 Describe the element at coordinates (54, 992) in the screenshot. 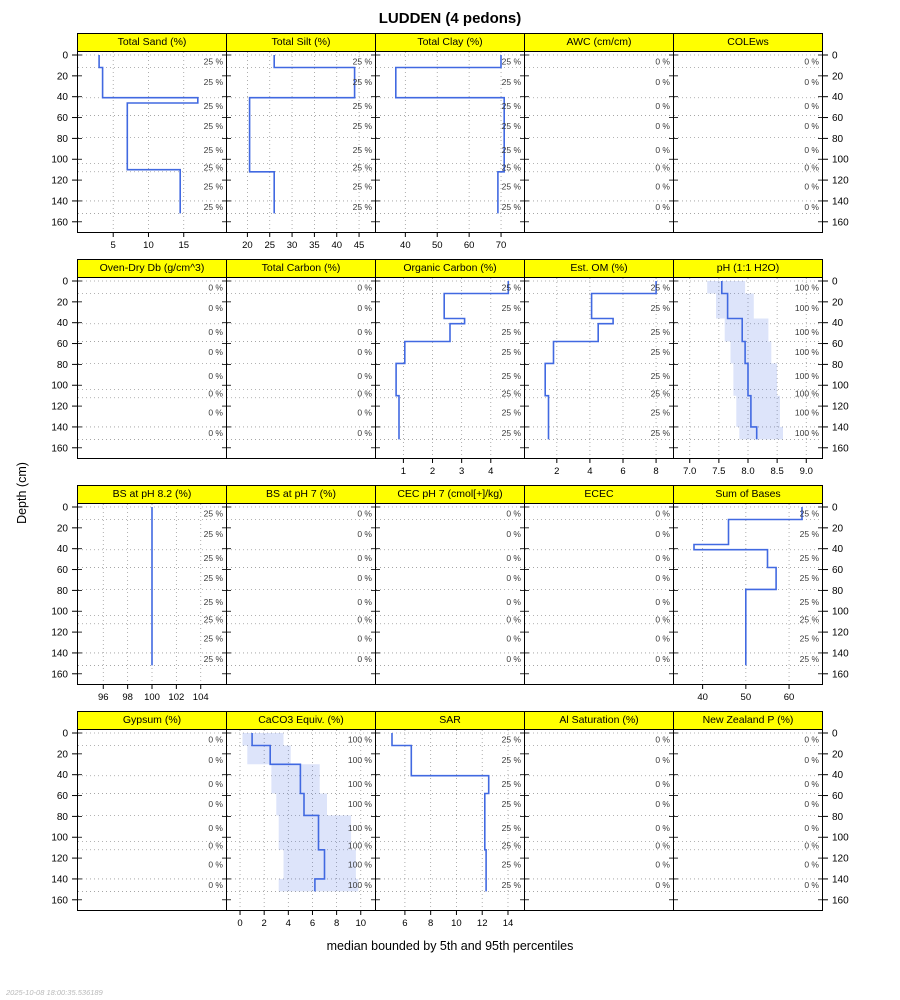

I see `timestamp: 2025-10-08 18:00:35.536189` at that location.